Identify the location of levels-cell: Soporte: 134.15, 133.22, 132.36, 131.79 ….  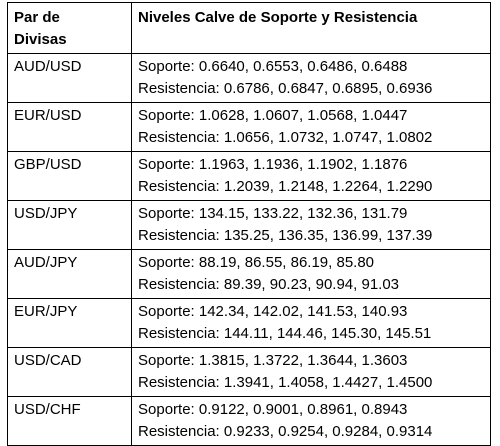
(311, 225).